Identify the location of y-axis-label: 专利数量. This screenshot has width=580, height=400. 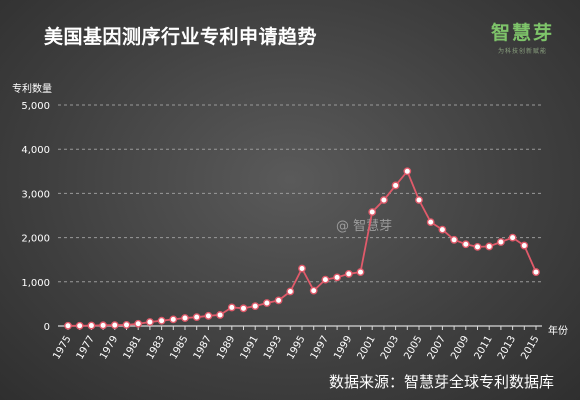
(32, 88).